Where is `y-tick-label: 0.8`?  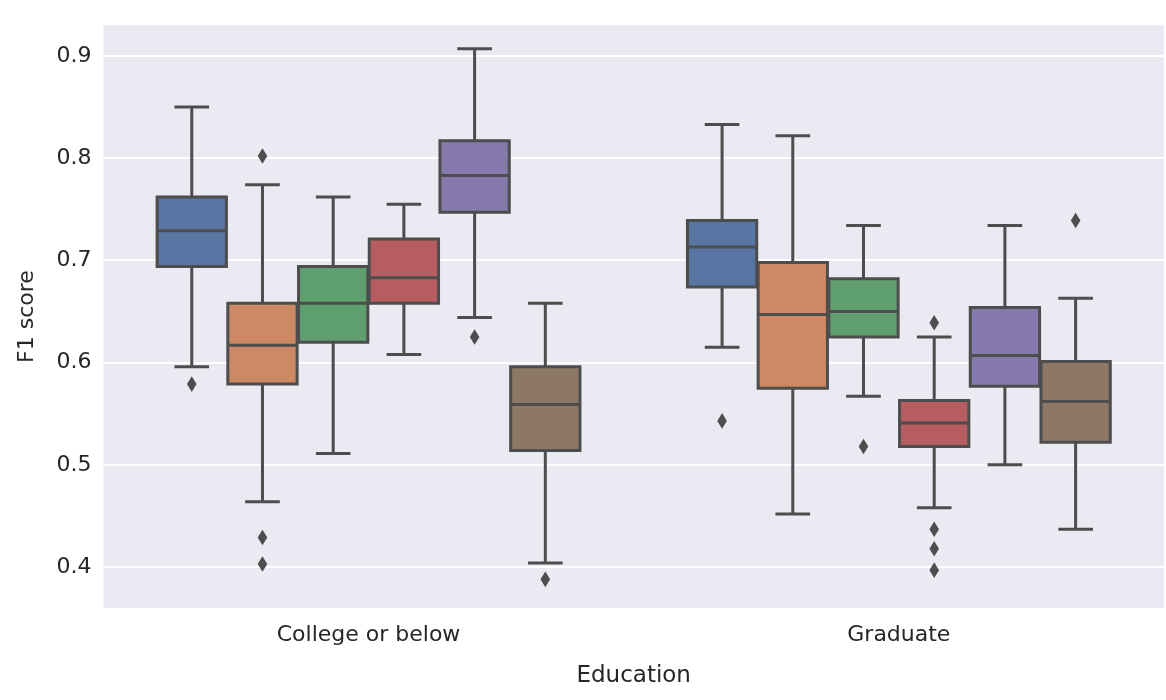
y-tick-label: 0.8 is located at coordinates (74, 156).